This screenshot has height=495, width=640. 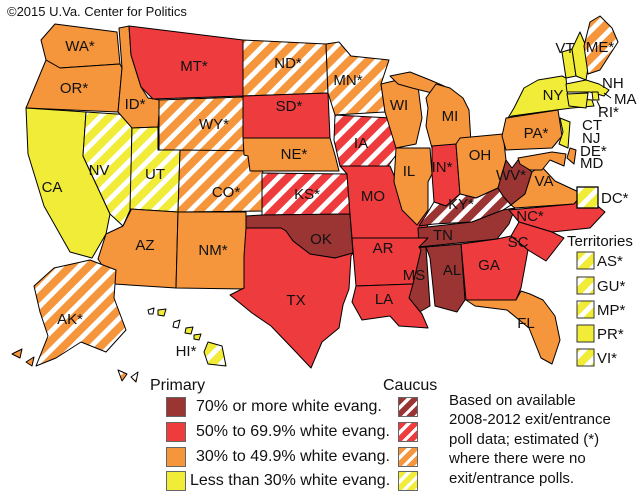 I want to click on state-label-nv: NV, so click(x=99, y=170).